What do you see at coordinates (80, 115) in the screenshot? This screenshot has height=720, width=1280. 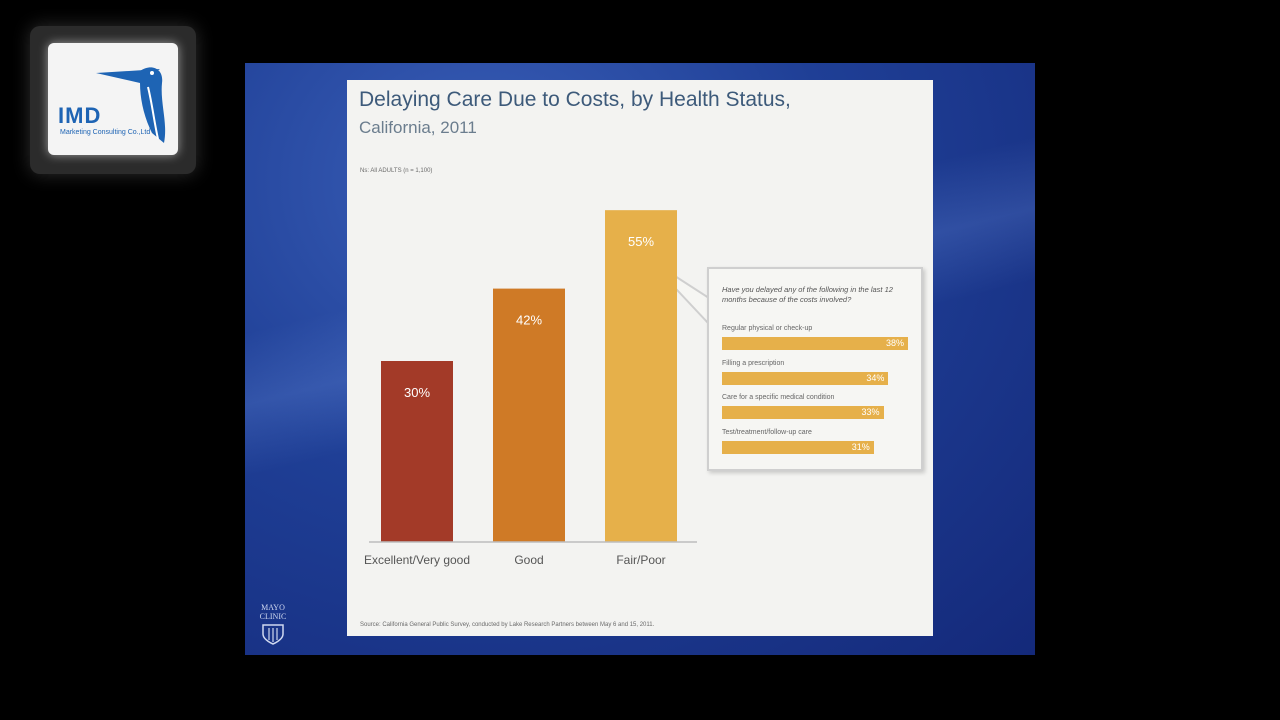 I see `logo-name: IMD` at bounding box center [80, 115].